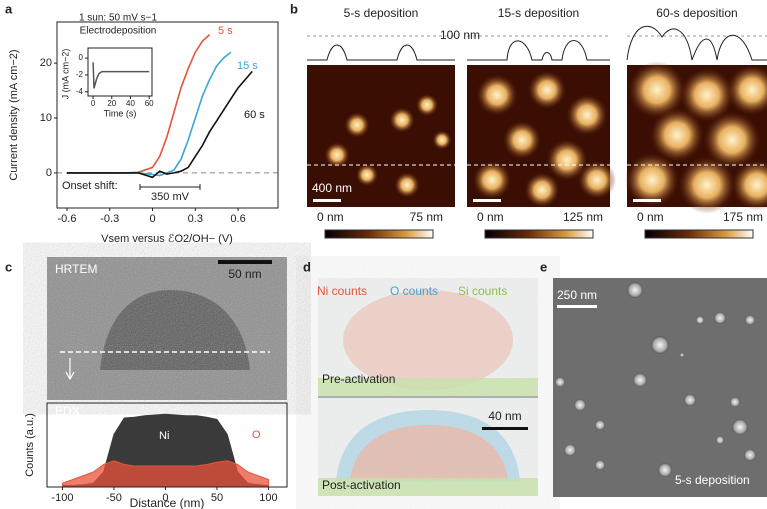 The height and width of the screenshot is (509, 767). What do you see at coordinates (67, 411) in the screenshot?
I see `chart-title: EDX` at bounding box center [67, 411].